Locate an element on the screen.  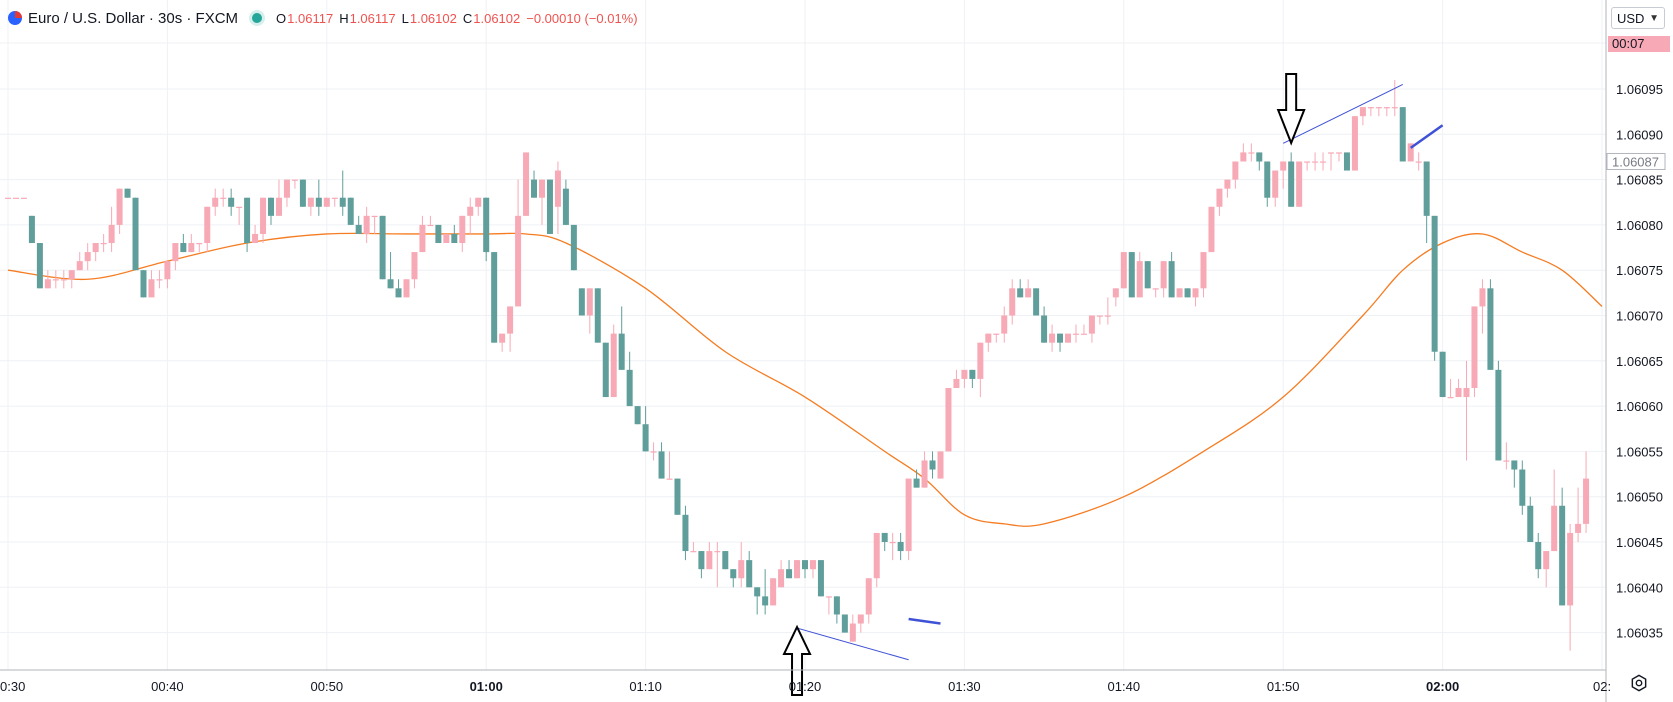
ohlc-low-label: L is located at coordinates (405, 18).